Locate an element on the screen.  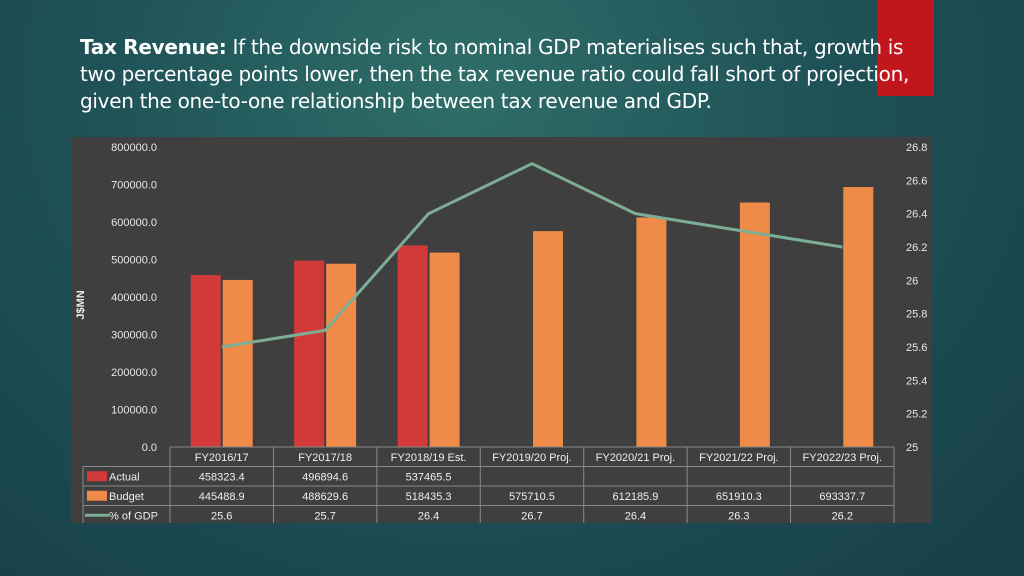
legend-label: Budget is located at coordinates (126, 497).